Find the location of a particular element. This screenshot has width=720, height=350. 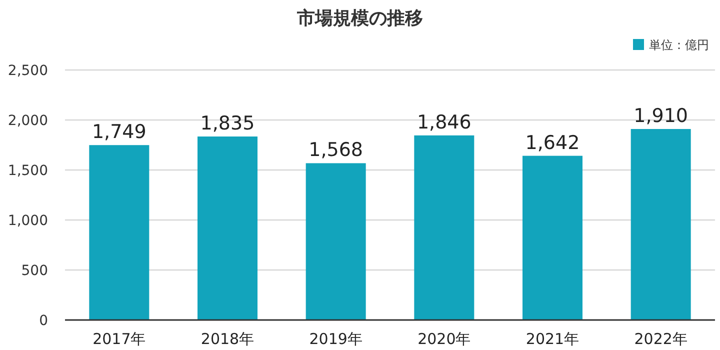

ytick: 2,000 is located at coordinates (28, 121).